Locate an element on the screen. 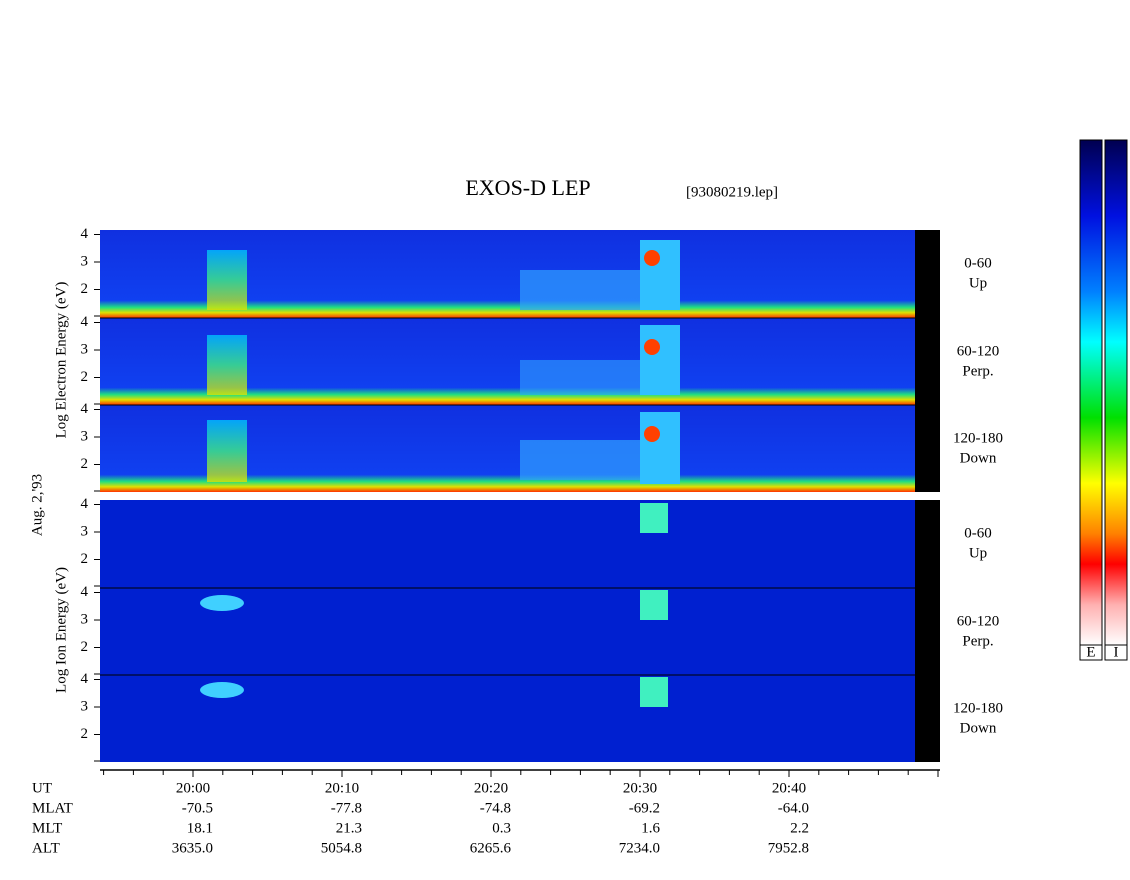 This screenshot has width=1130, height=880. row-value: 2.2 is located at coordinates (799, 828).